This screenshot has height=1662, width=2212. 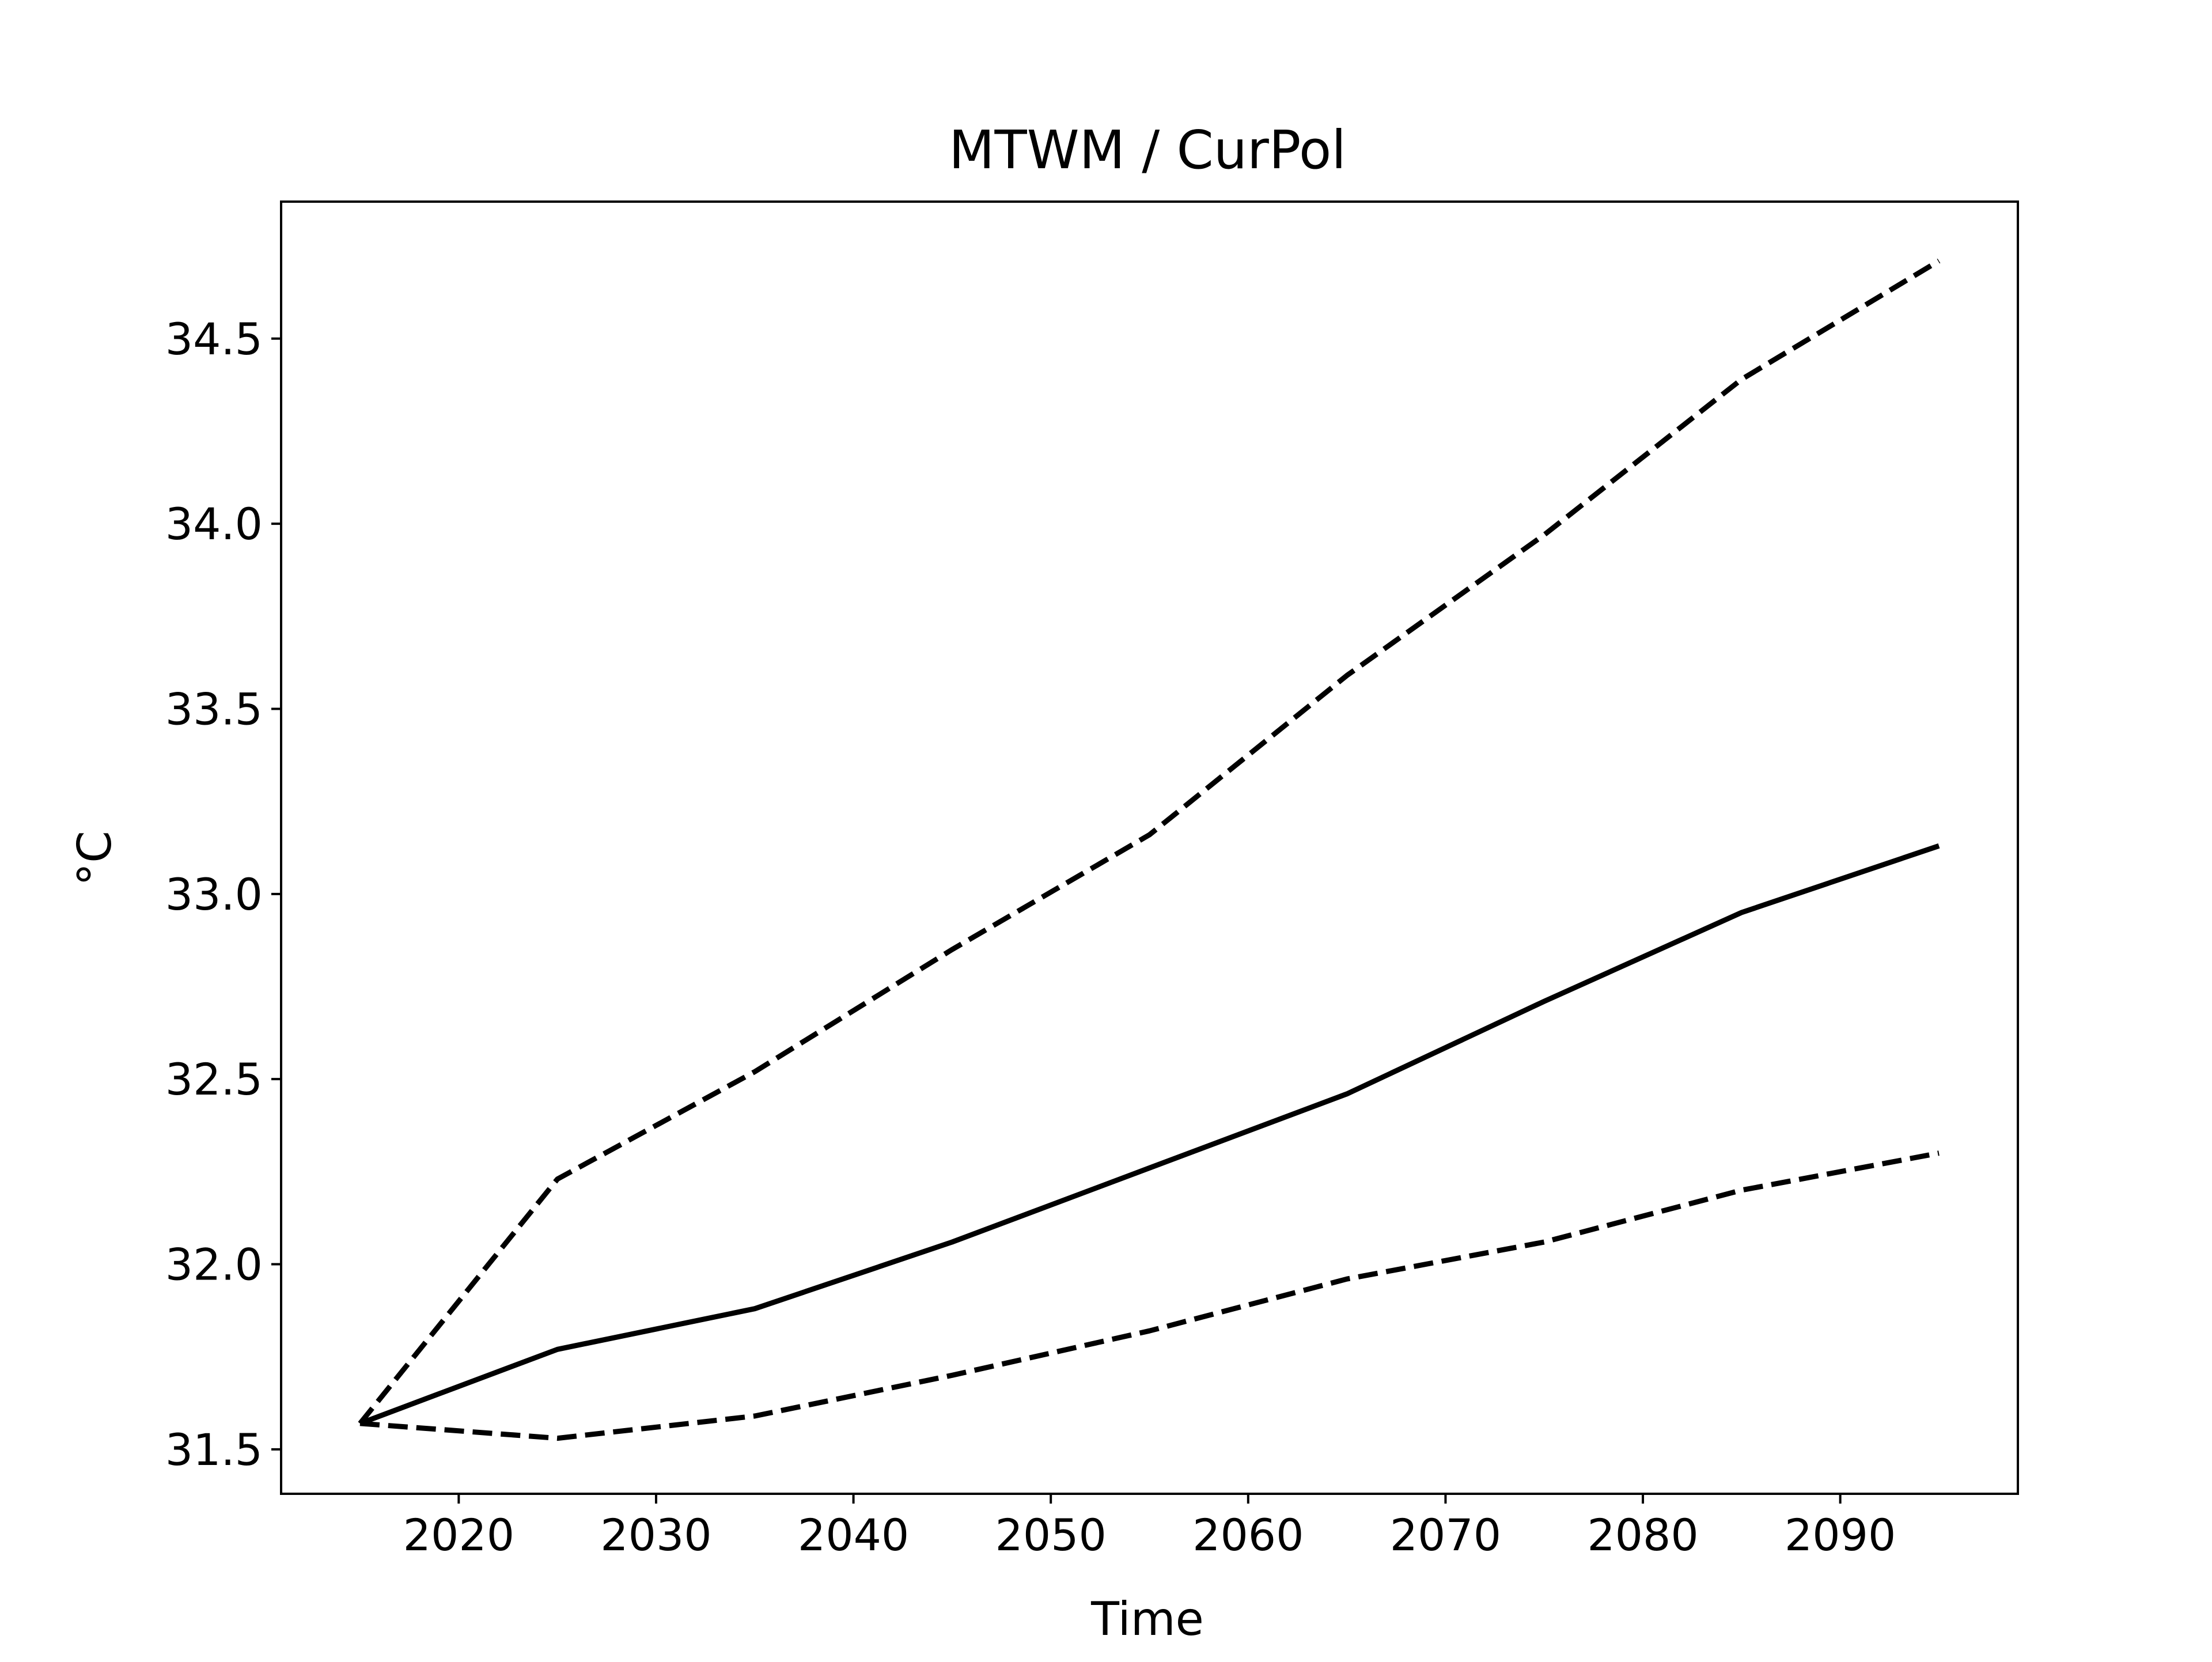 What do you see at coordinates (1147, 1619) in the screenshot?
I see `x-axis-label: Time` at bounding box center [1147, 1619].